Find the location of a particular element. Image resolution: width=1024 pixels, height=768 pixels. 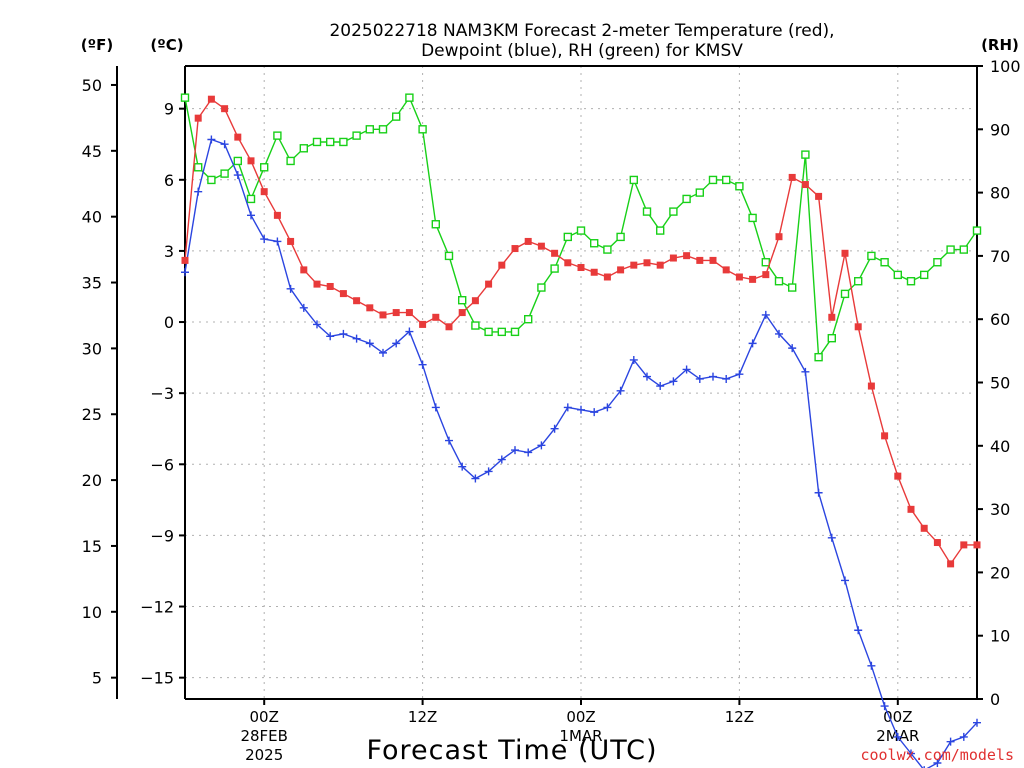

celsius-tick-label: 0 is located at coordinates (169, 322).